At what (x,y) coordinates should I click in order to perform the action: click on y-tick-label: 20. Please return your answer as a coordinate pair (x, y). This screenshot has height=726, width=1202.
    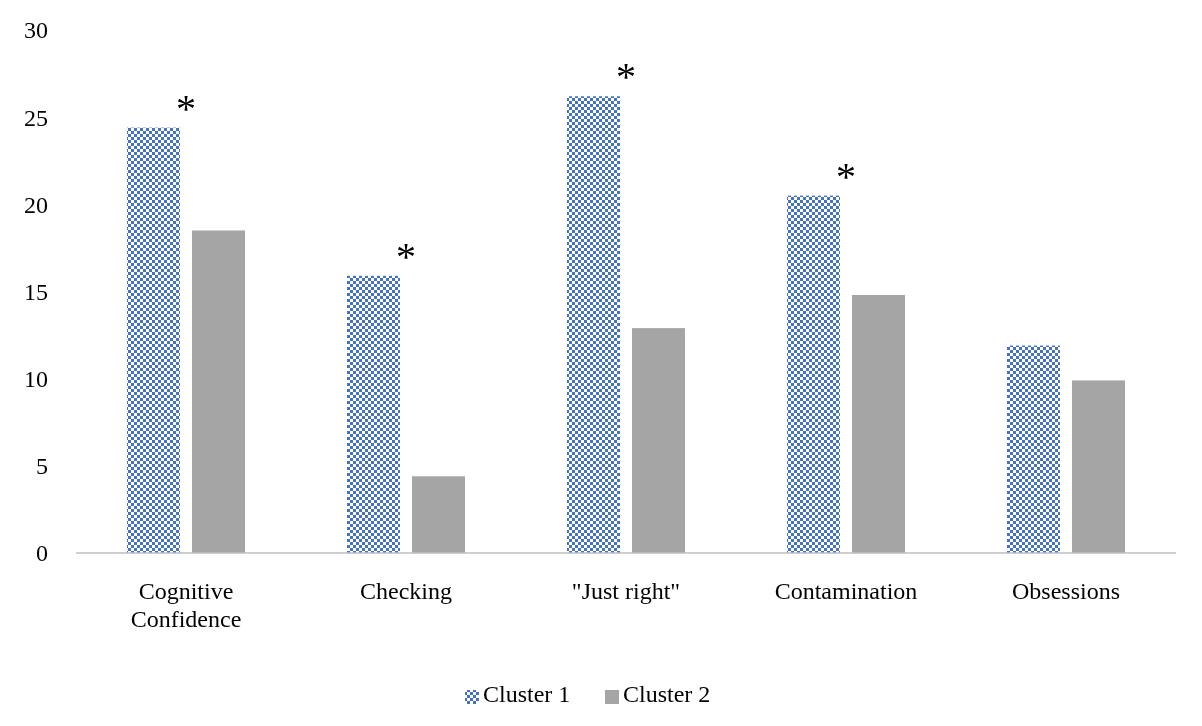
    Looking at the image, I should click on (36, 204).